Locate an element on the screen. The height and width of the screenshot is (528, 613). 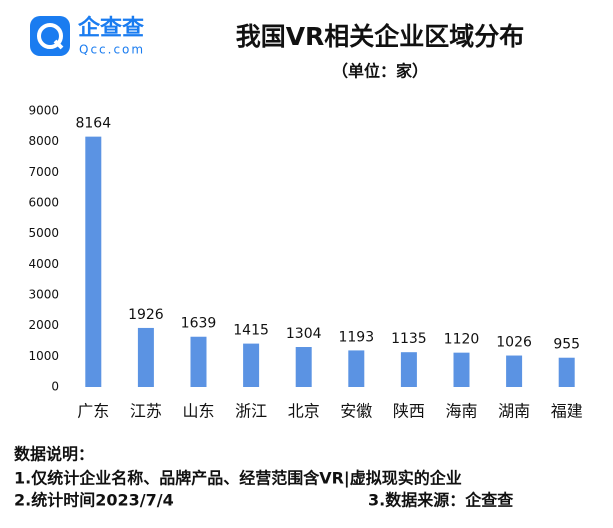
y-tick-label: 7000 is located at coordinates (43, 172).